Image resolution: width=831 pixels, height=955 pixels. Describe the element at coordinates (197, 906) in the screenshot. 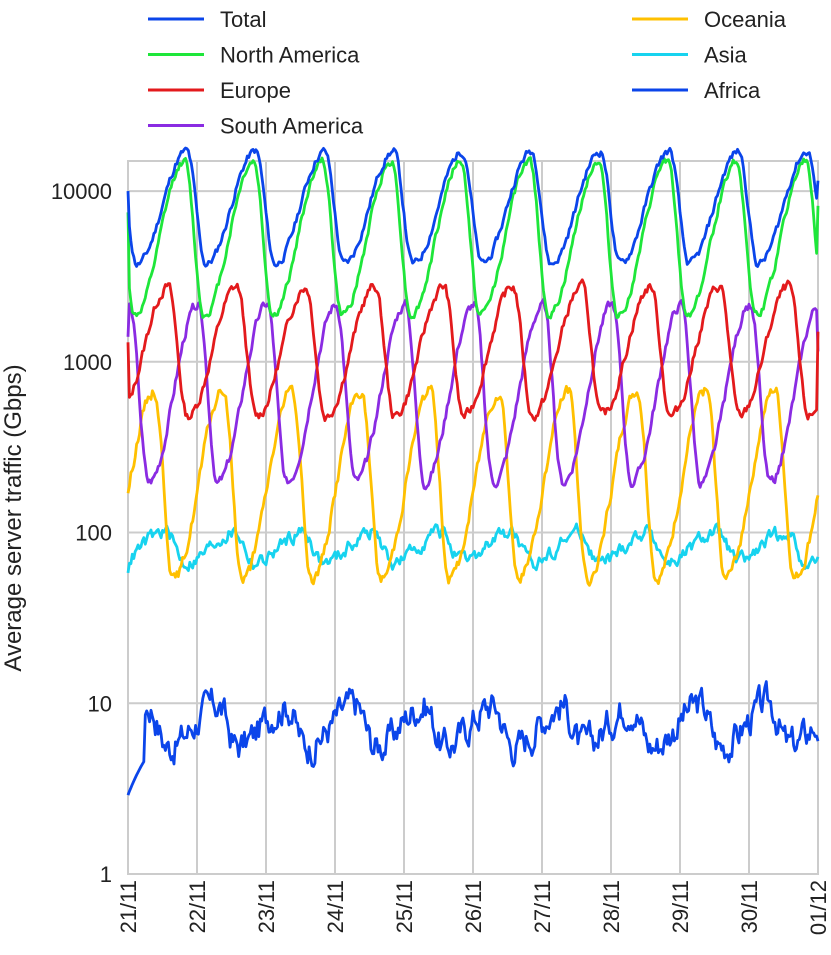

I see `x-tick-label: 22/11` at that location.